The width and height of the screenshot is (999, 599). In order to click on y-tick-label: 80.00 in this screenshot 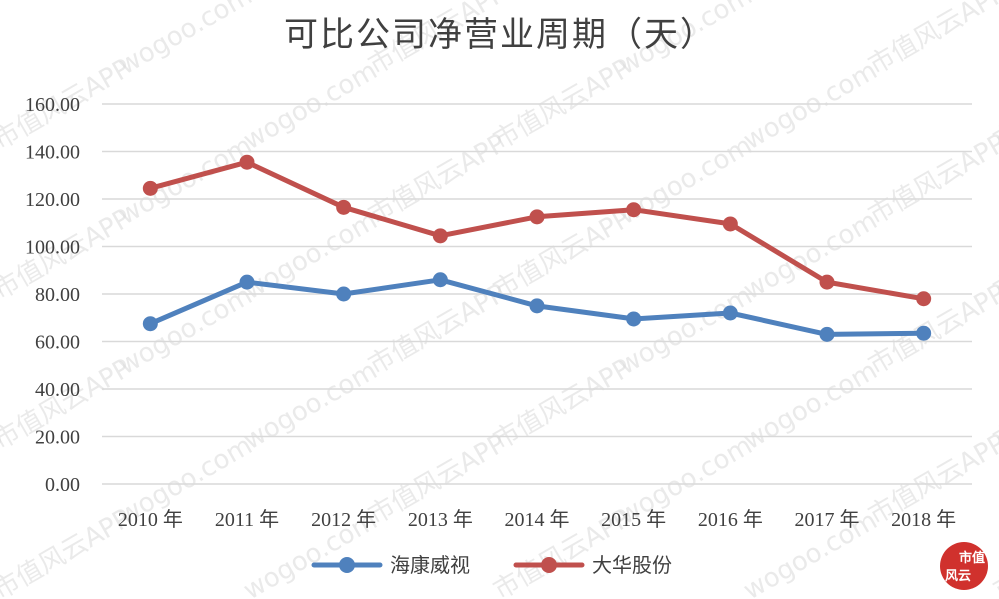, I will do `click(57, 295)`.